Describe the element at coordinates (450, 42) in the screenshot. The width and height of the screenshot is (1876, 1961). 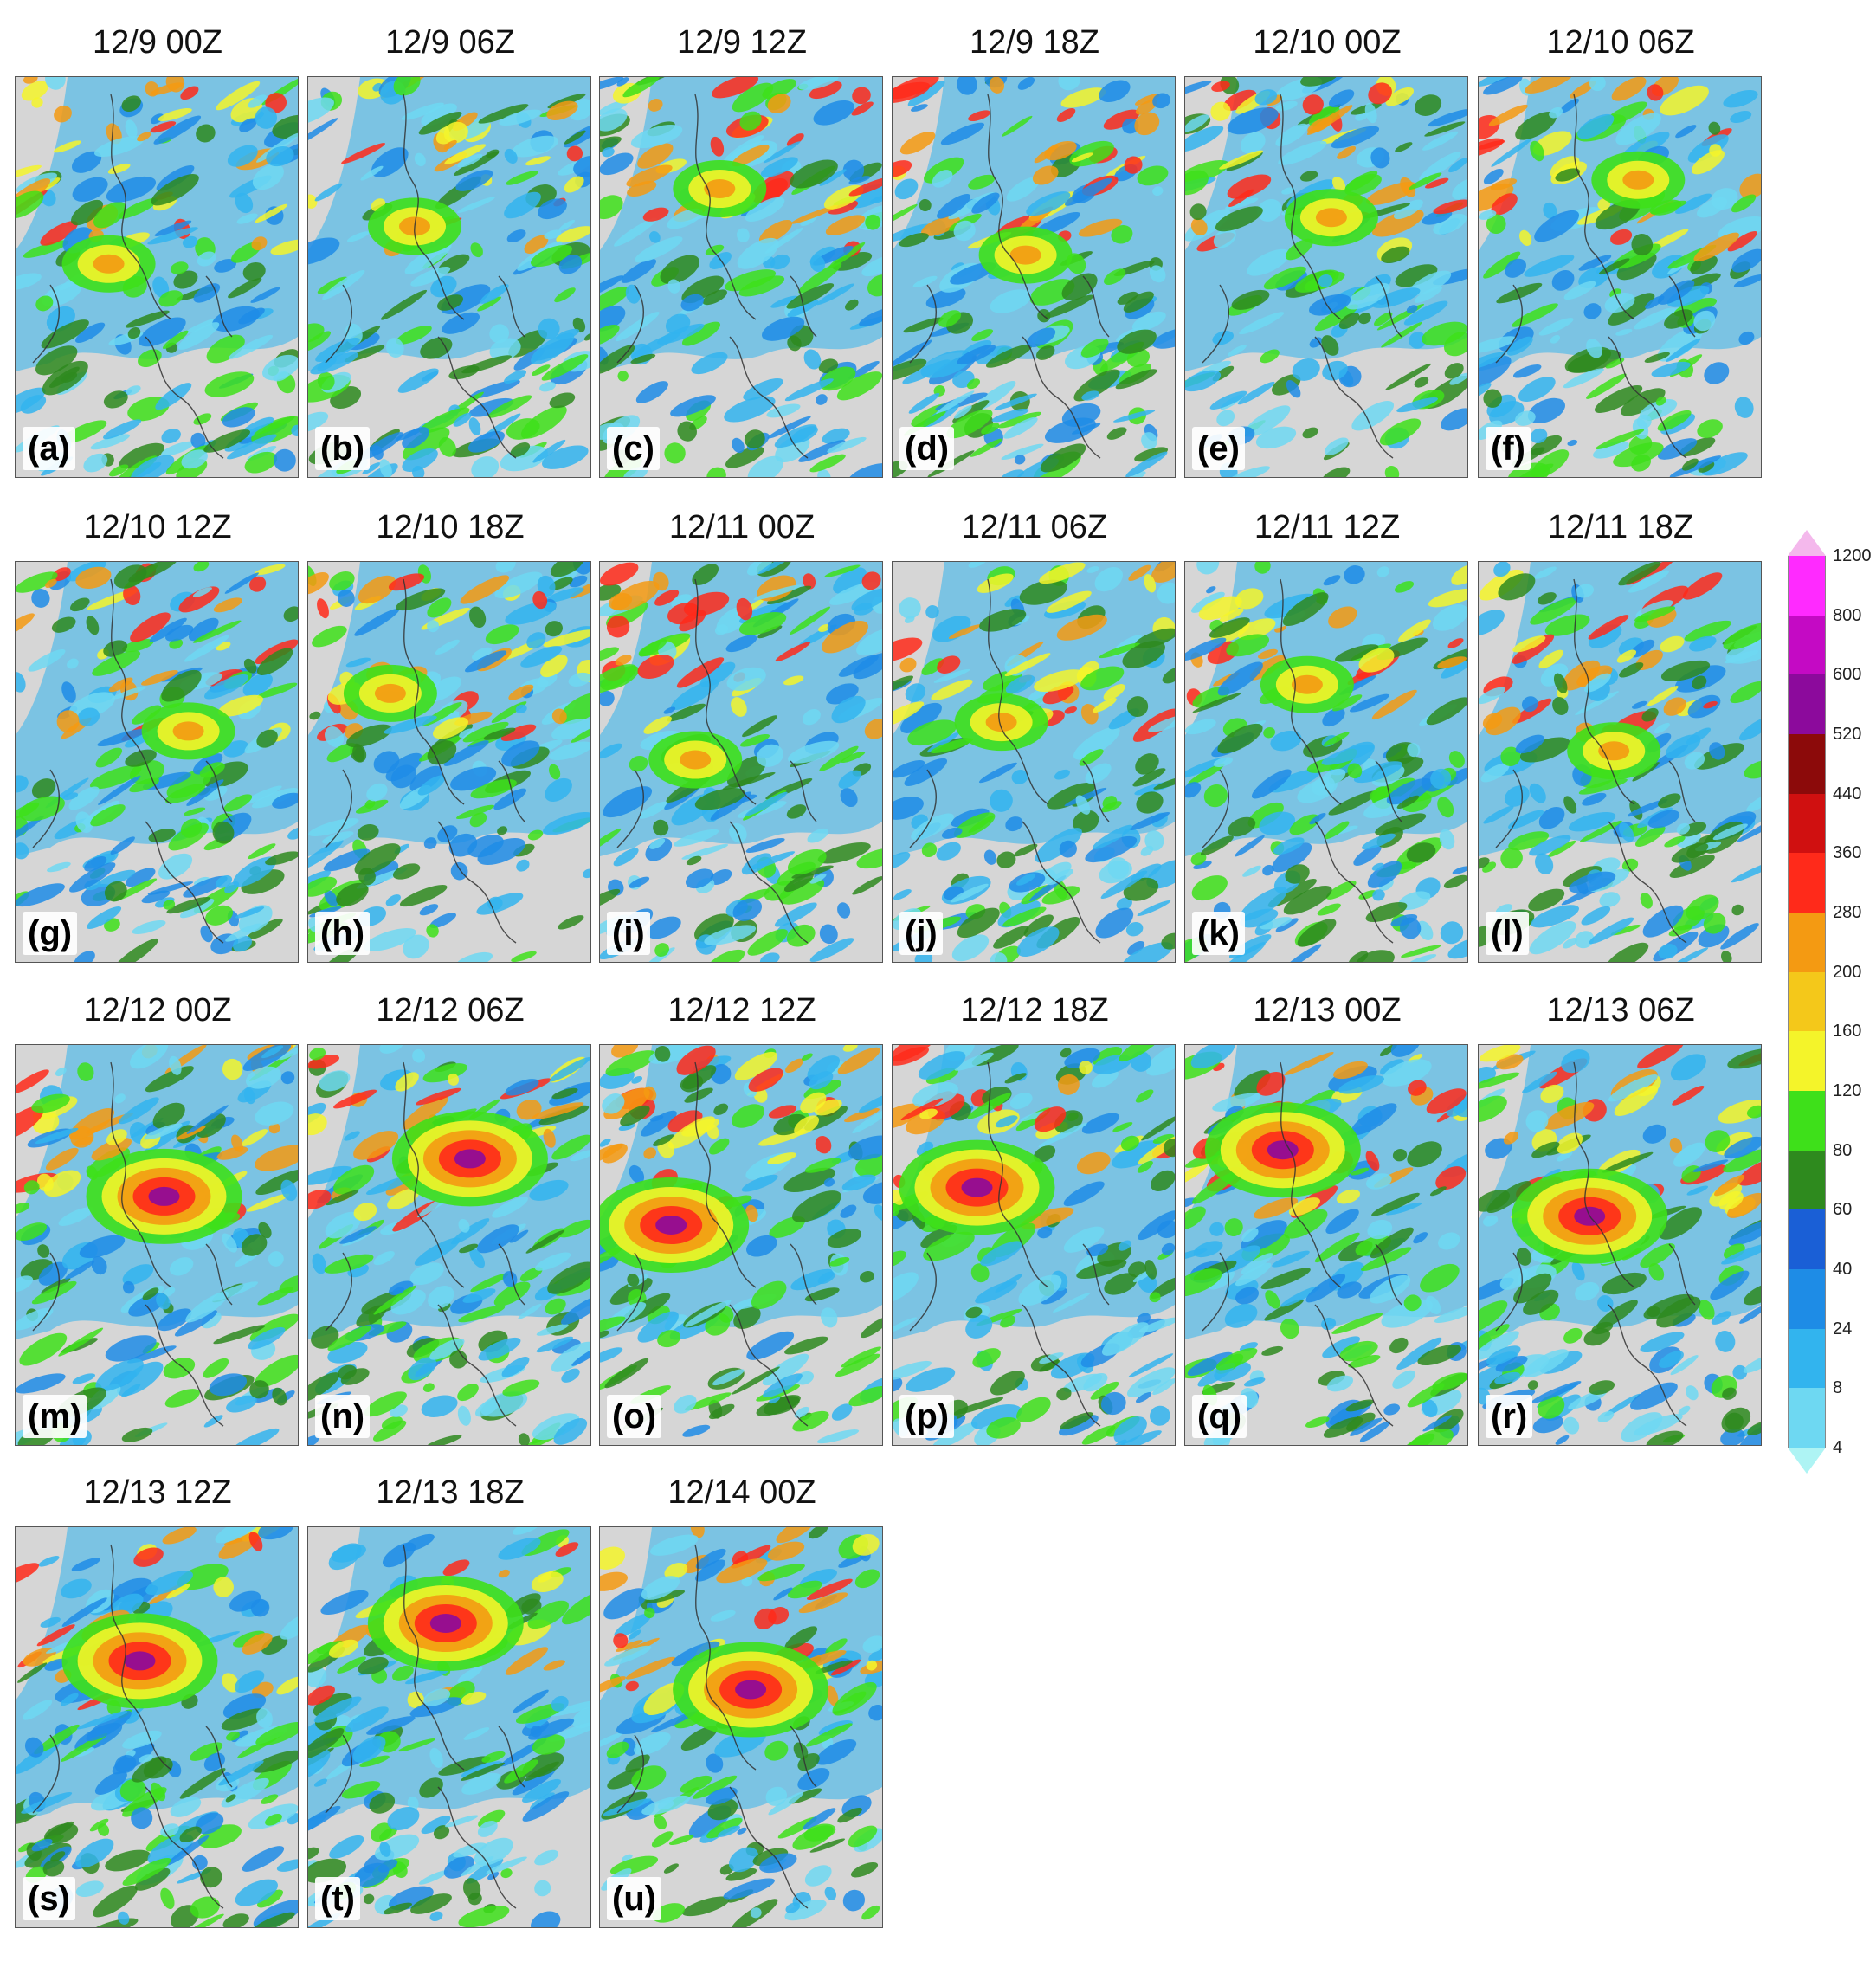
I see `panel-title: 12/9 06Z` at that location.